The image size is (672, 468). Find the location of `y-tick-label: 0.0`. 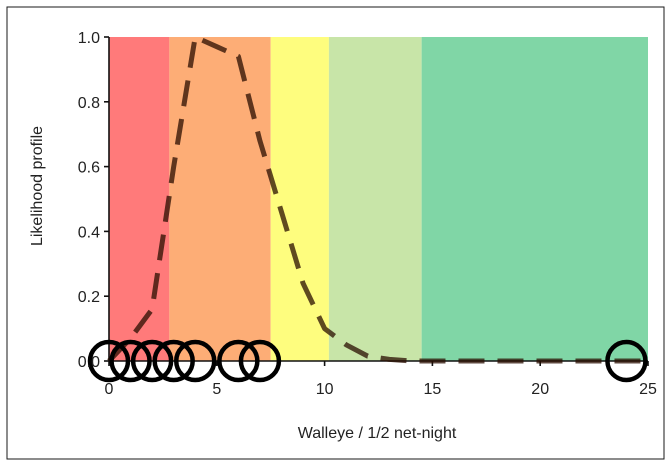

y-tick-label: 0.0 is located at coordinates (89, 362).